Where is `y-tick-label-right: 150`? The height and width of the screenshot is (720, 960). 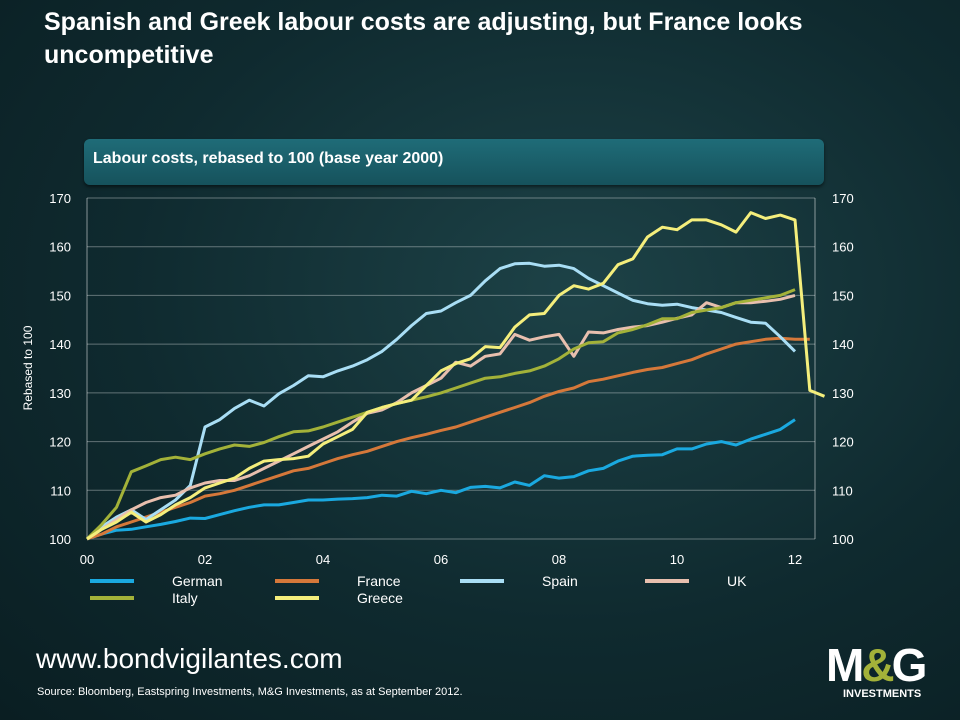
y-tick-label-right: 150 is located at coordinates (843, 295).